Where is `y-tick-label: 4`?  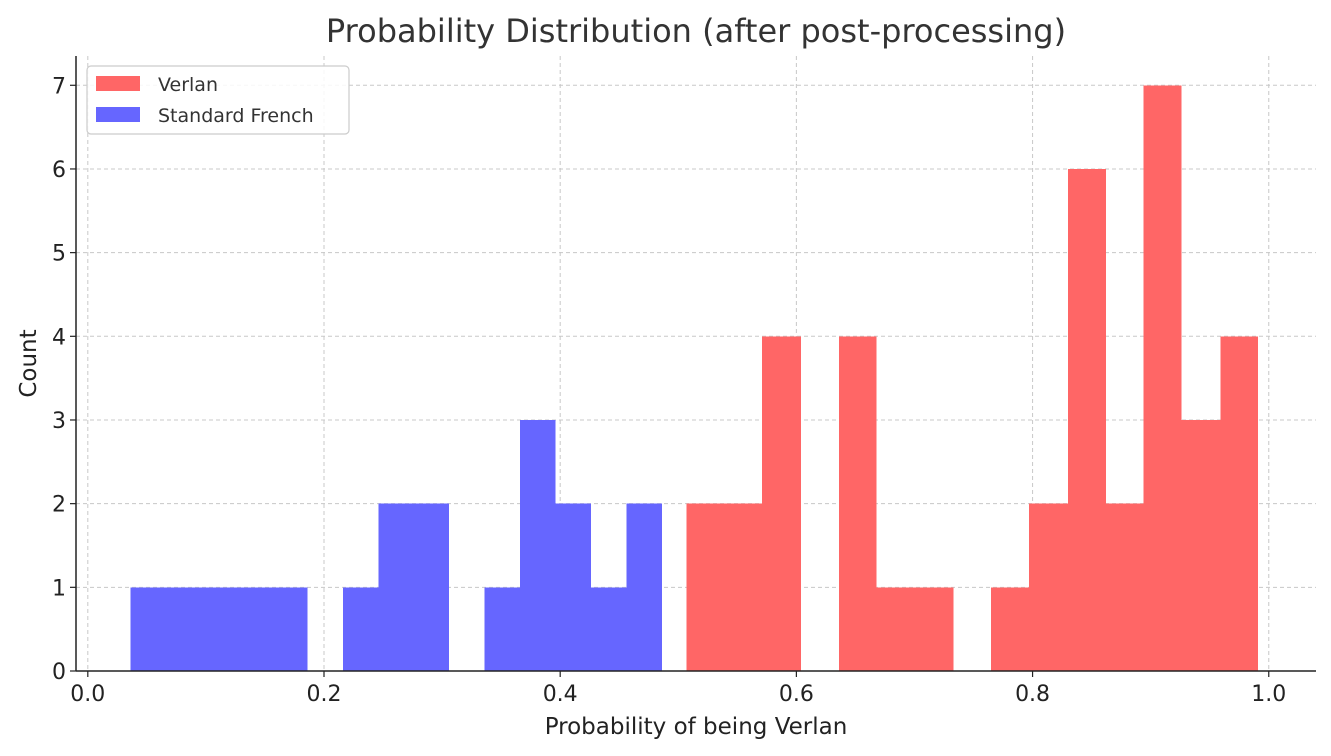
y-tick-label: 4 is located at coordinates (59, 337).